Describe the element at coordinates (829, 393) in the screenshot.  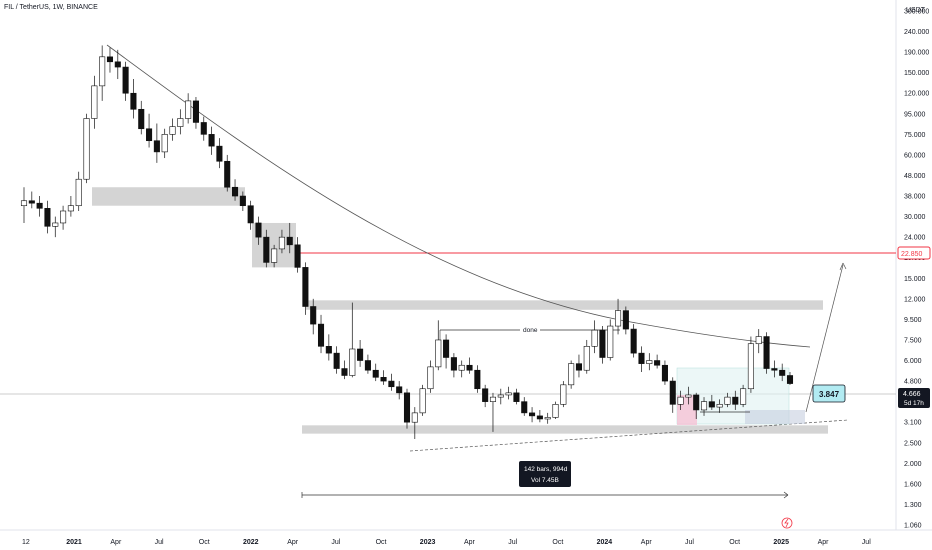
I see `target-label-box` at that location.